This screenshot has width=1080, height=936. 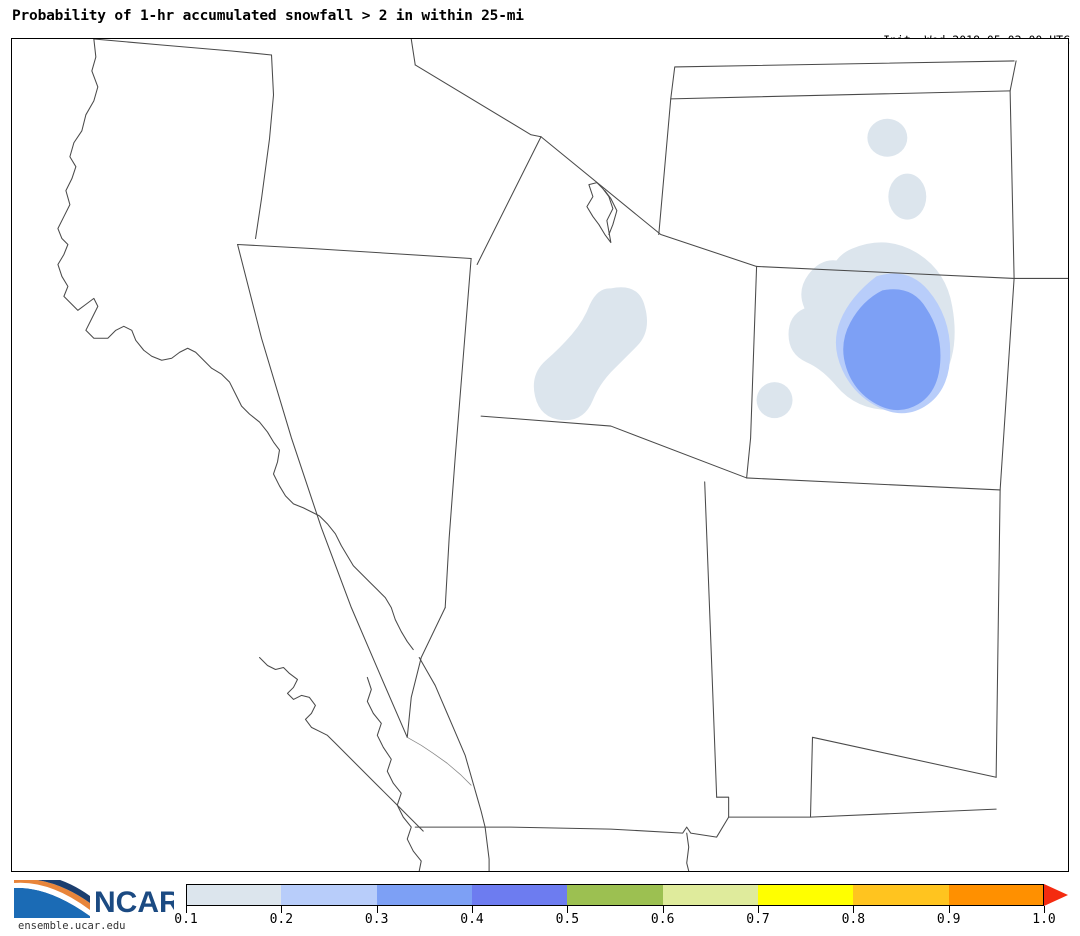 What do you see at coordinates (744, 269) in the screenshot?
I see `probability-contours` at bounding box center [744, 269].